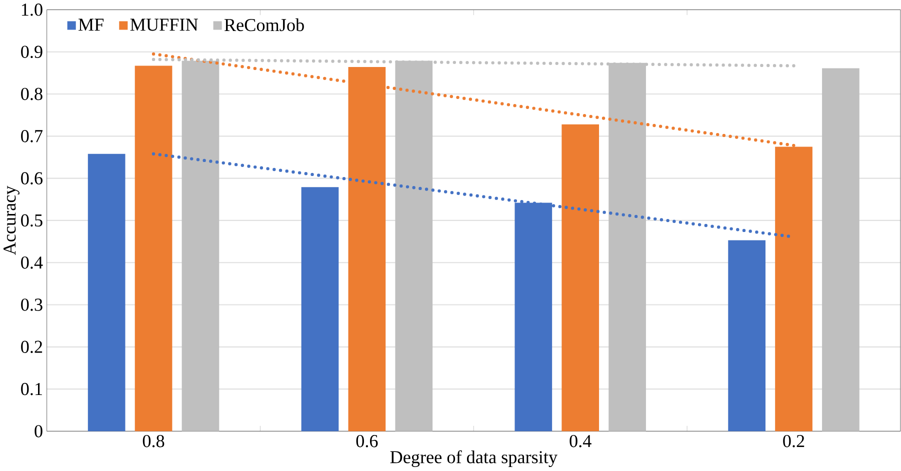  Describe the element at coordinates (38, 431) in the screenshot. I see `y-tick-label: 0` at that location.